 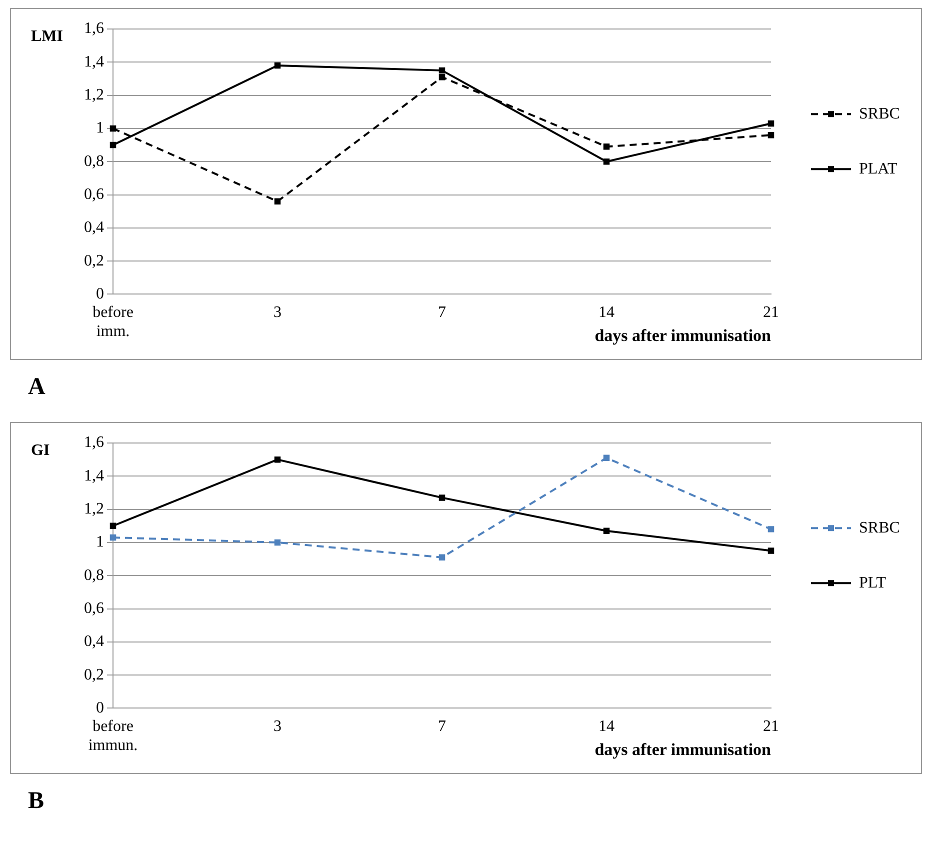 What do you see at coordinates (37, 802) in the screenshot?
I see `text: B` at bounding box center [37, 802].